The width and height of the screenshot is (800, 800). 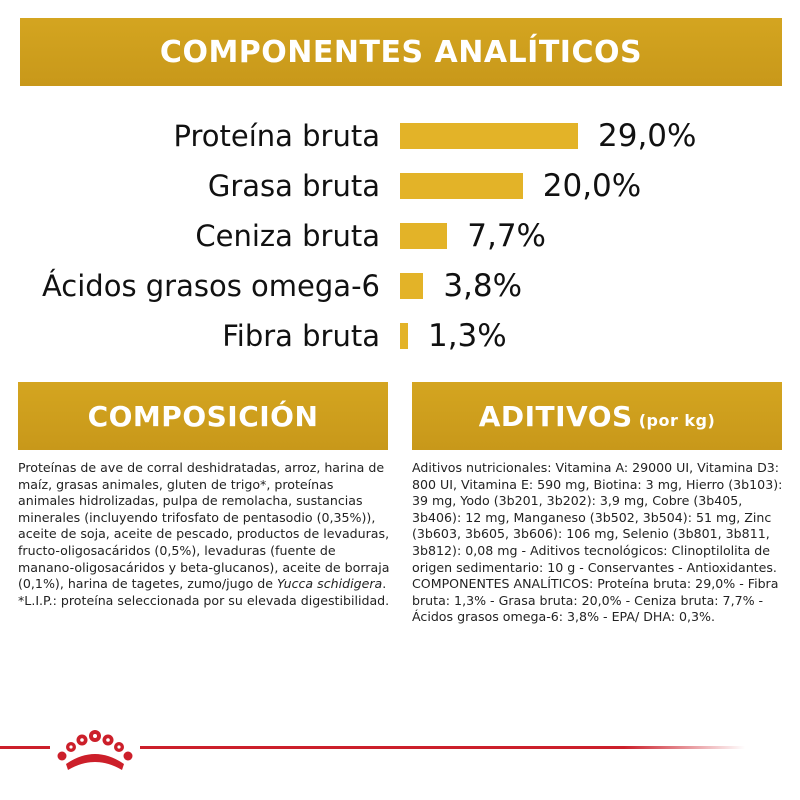 What do you see at coordinates (210, 286) in the screenshot?
I see `chart-category-label: Ácidos grasos omega-6` at bounding box center [210, 286].